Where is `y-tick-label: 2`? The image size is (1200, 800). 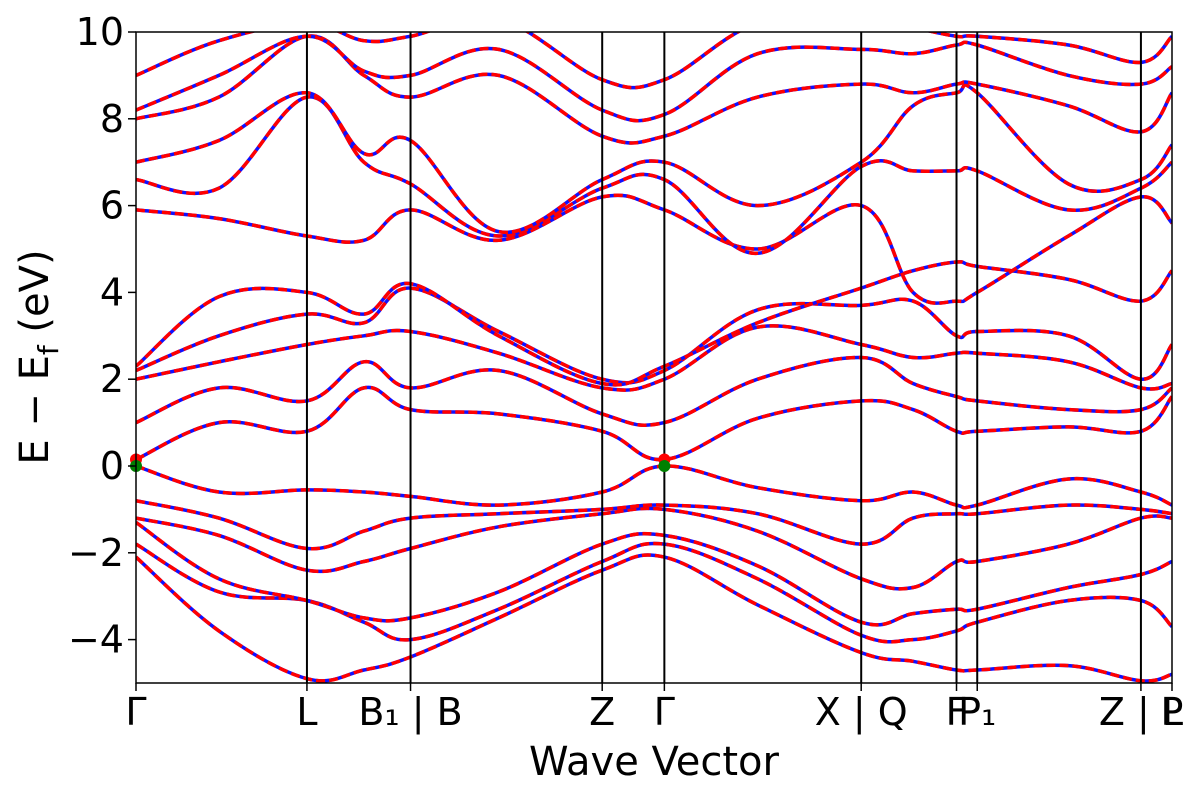
y-tick-label: 2 is located at coordinates (112, 379).